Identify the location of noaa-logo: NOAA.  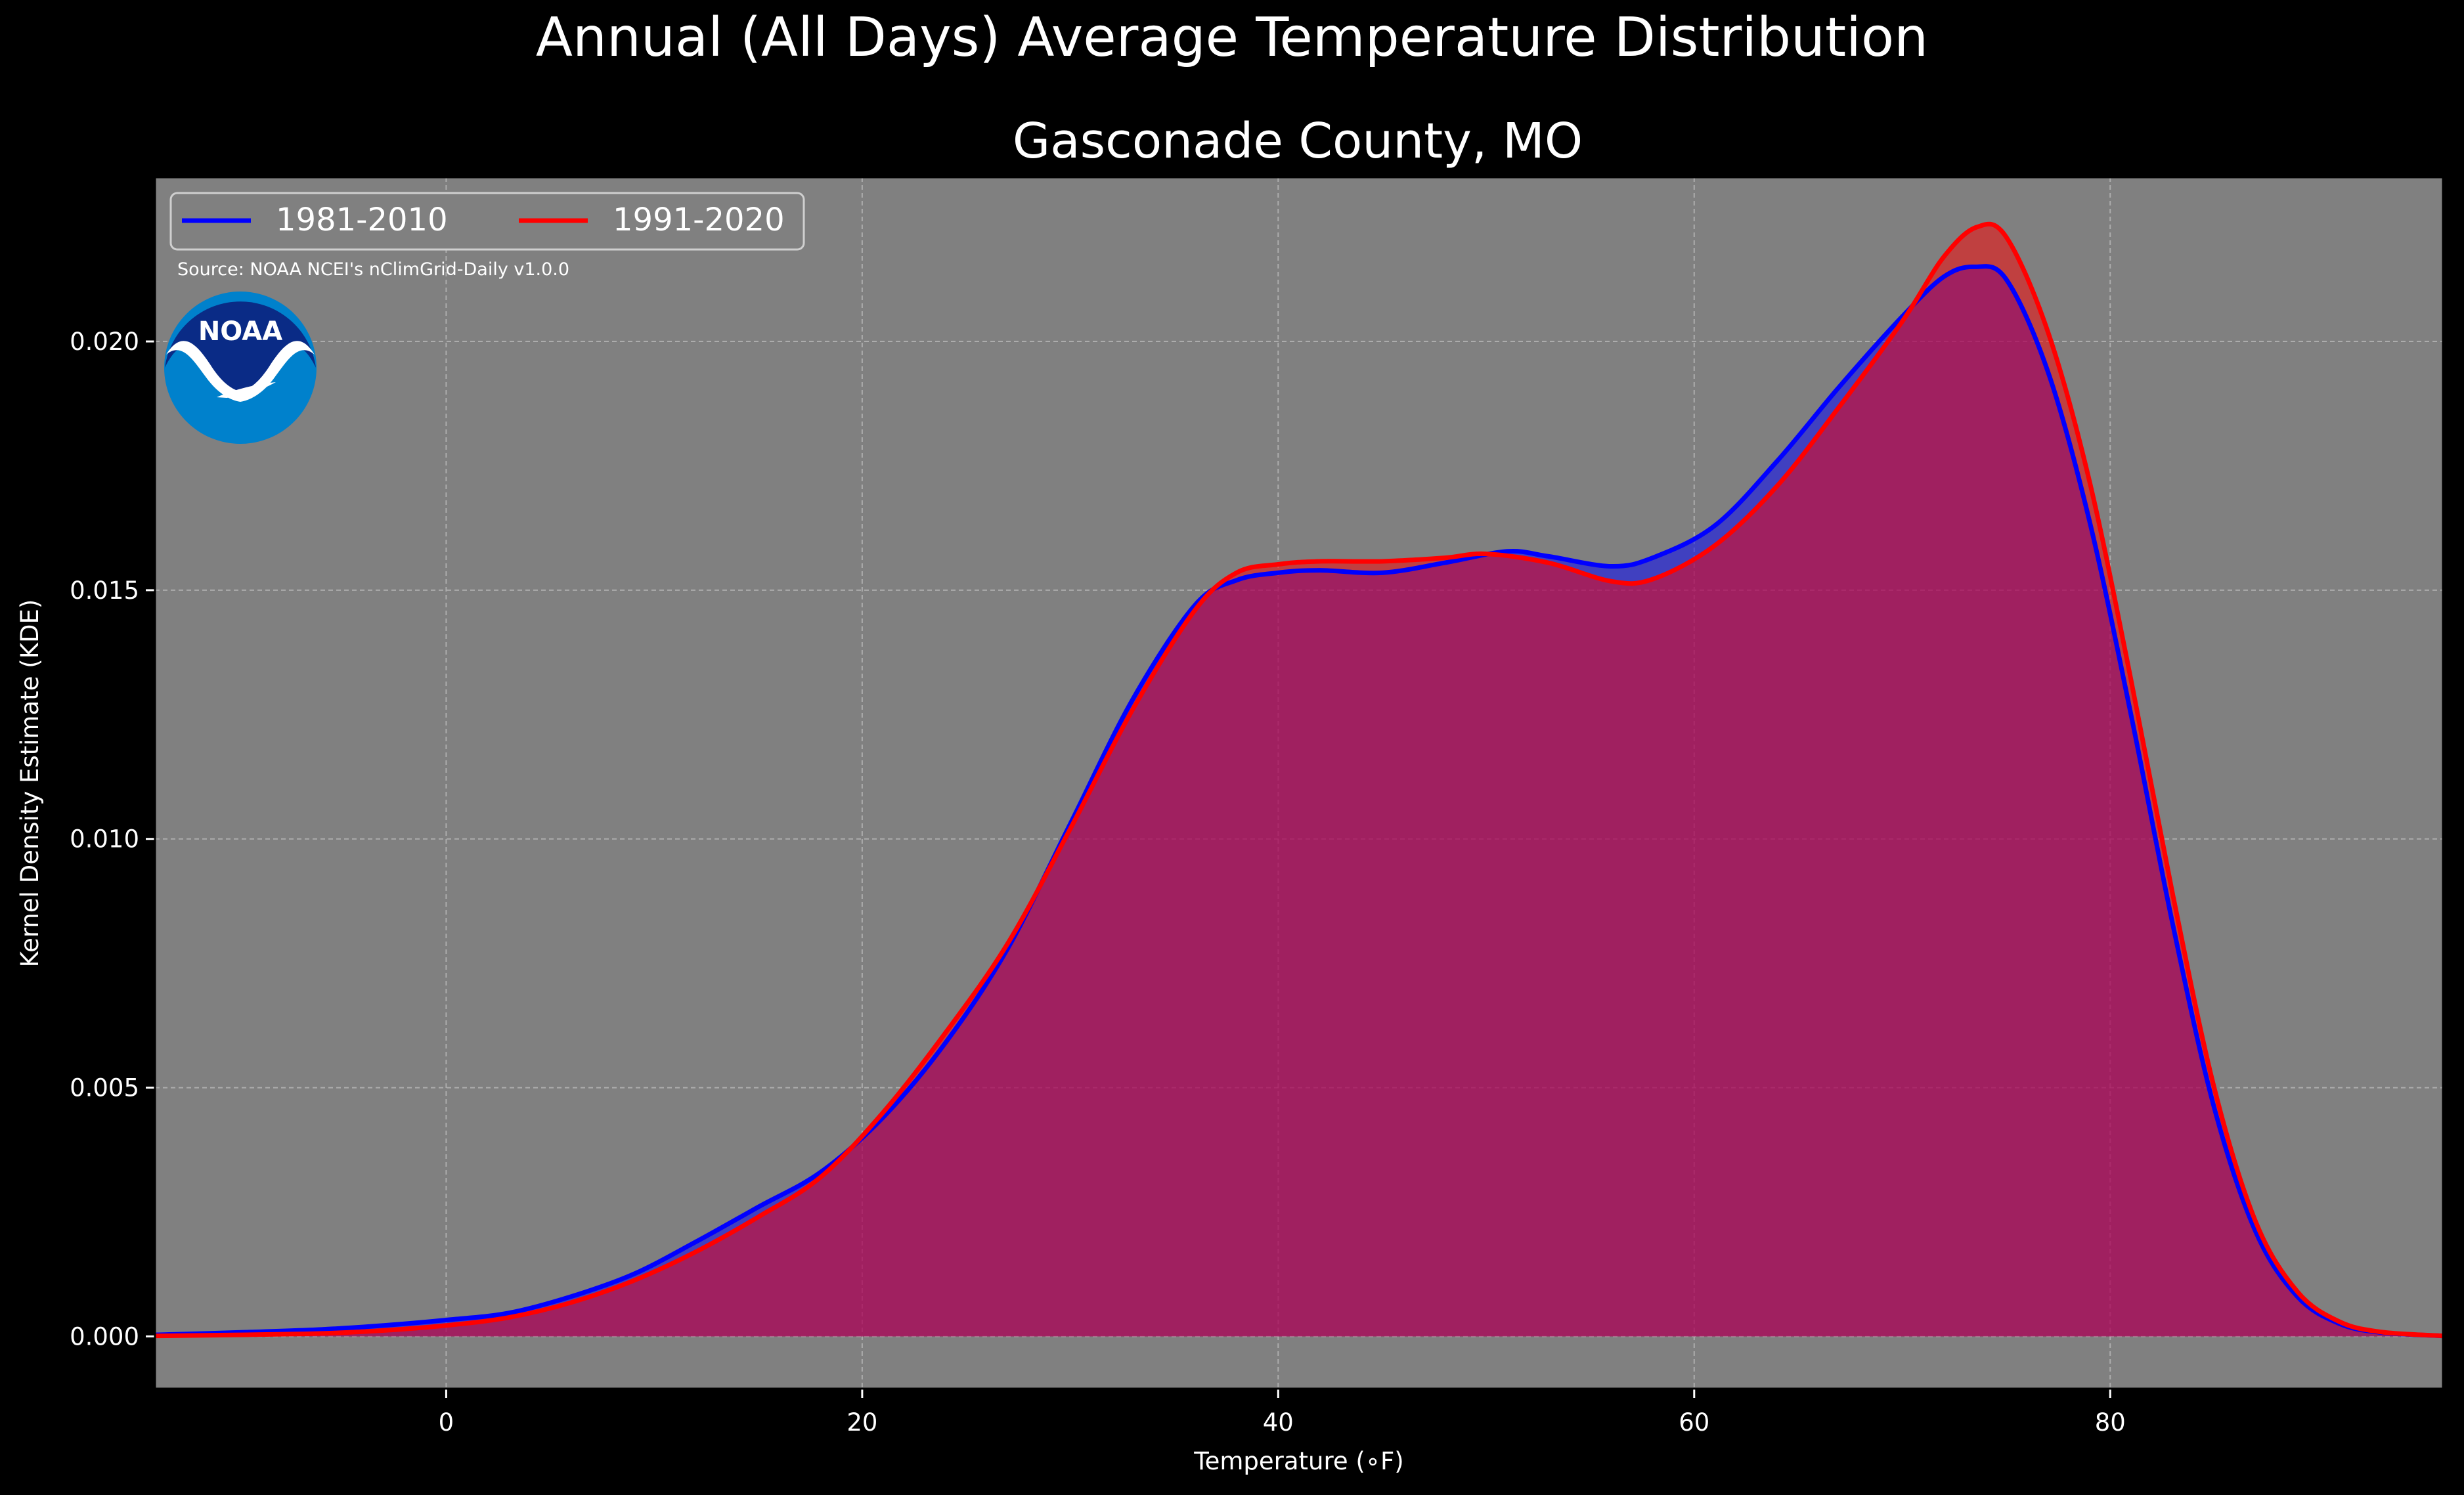
(240, 368).